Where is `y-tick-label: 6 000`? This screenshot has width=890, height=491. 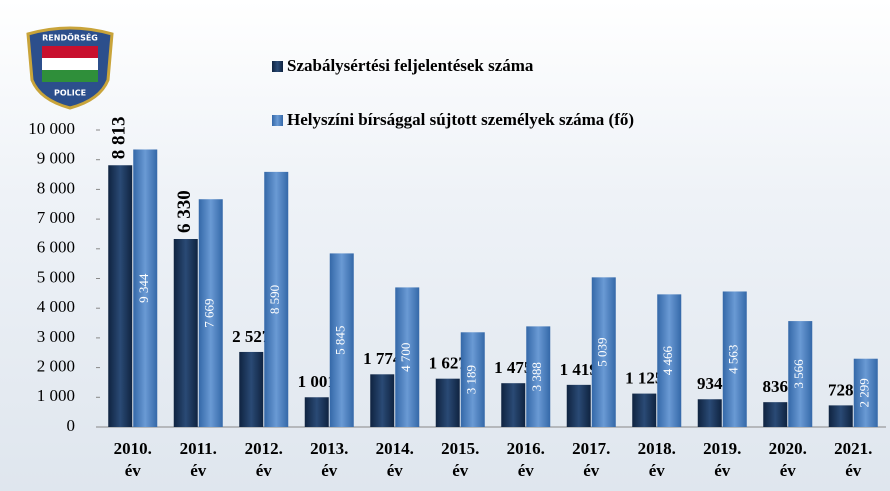
y-tick-label: 6 000 is located at coordinates (56, 247).